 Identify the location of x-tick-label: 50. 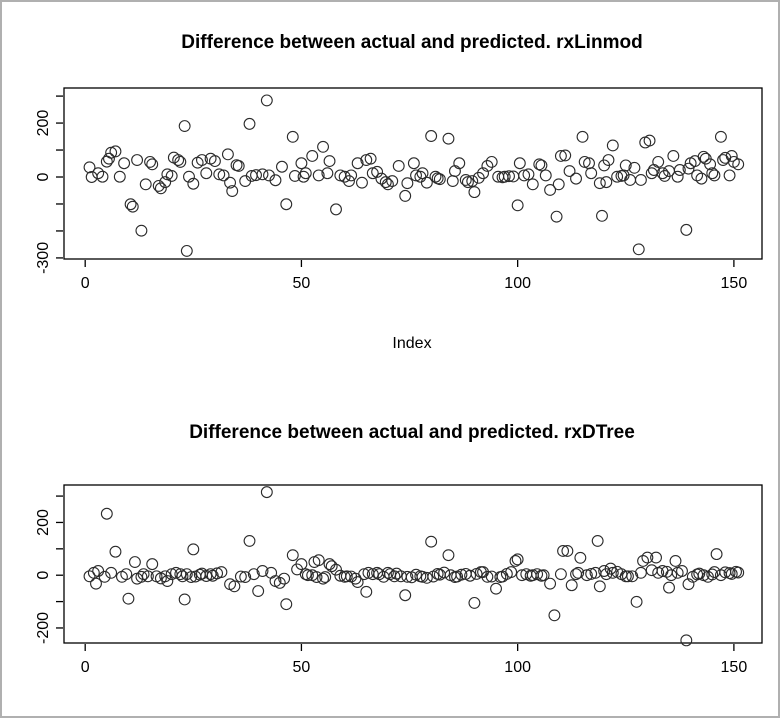
(302, 667).